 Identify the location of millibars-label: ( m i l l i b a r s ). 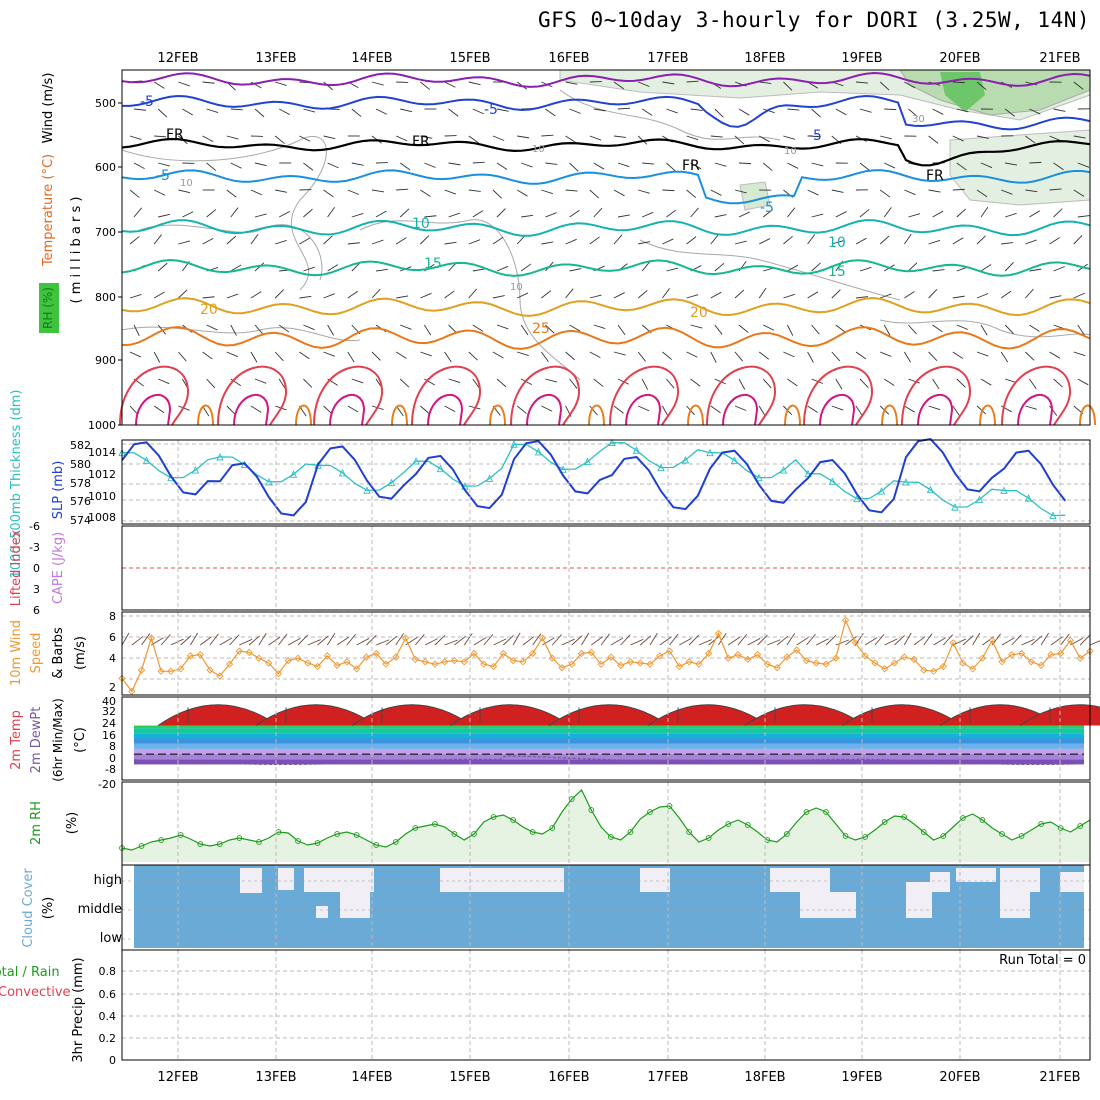
(76, 250).